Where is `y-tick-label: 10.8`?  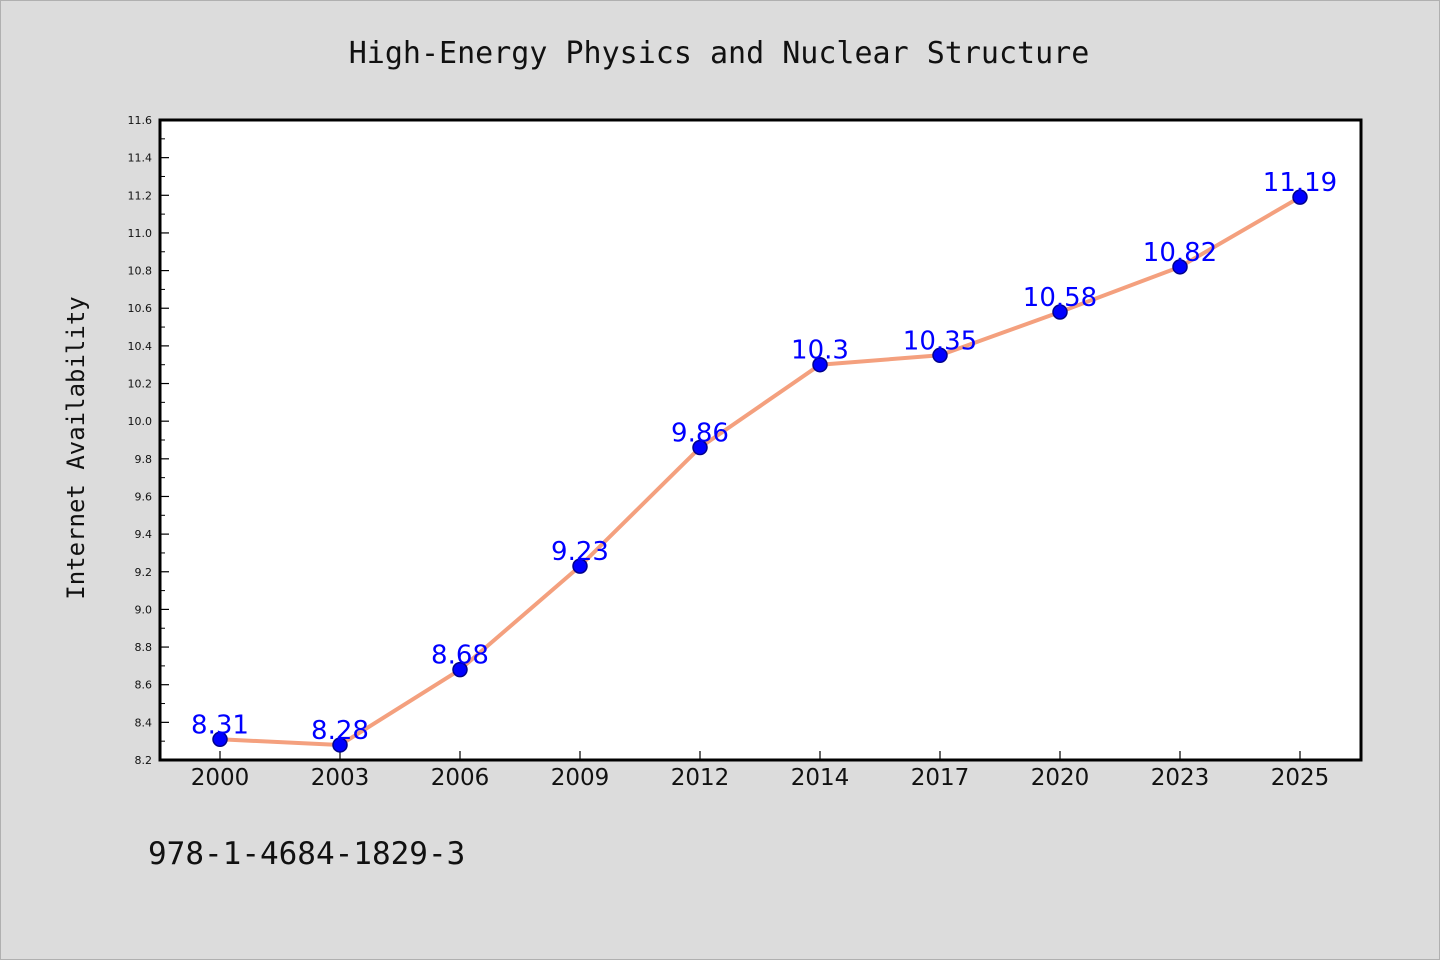
y-tick-label: 10.8 is located at coordinates (140, 271).